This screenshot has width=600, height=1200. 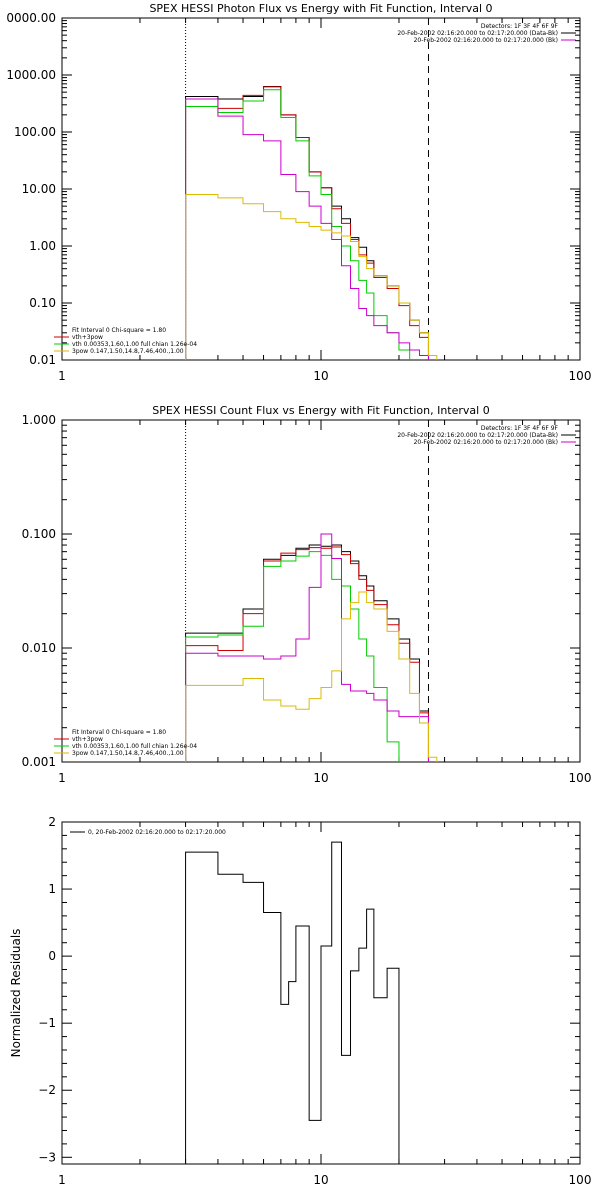 I want to click on y-tick-label: −3, so click(x=47, y=1157).